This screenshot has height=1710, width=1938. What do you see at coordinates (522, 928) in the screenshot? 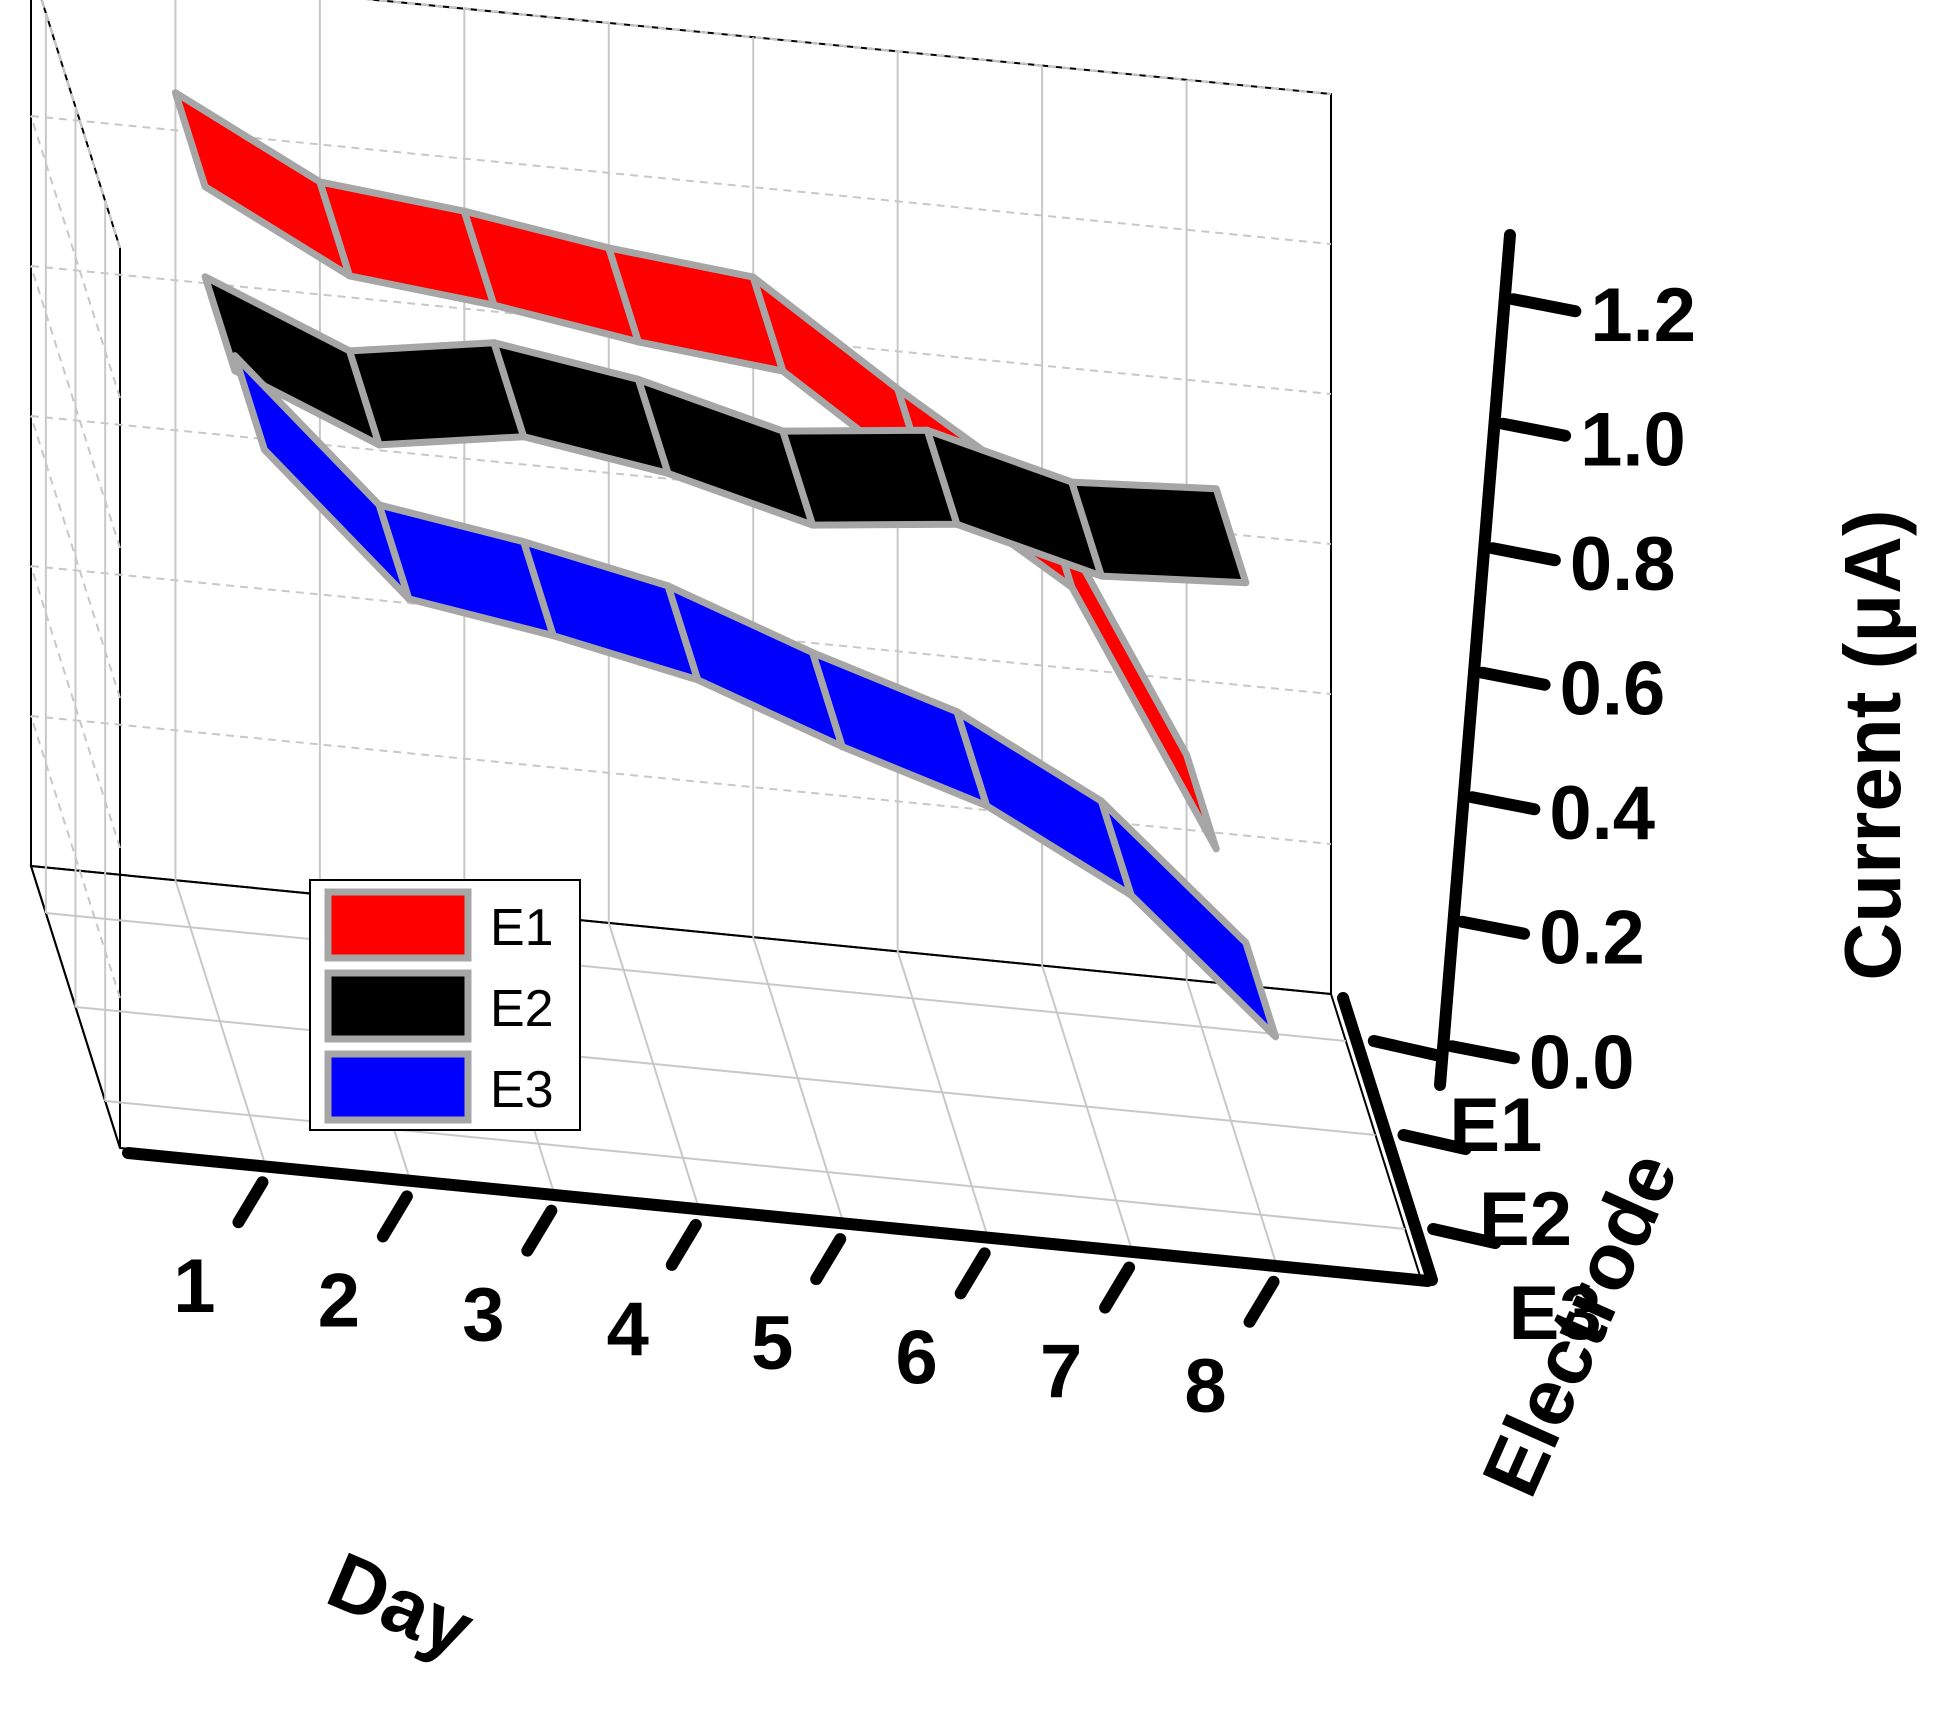
I see `legend-label-e1: E1` at bounding box center [522, 928].